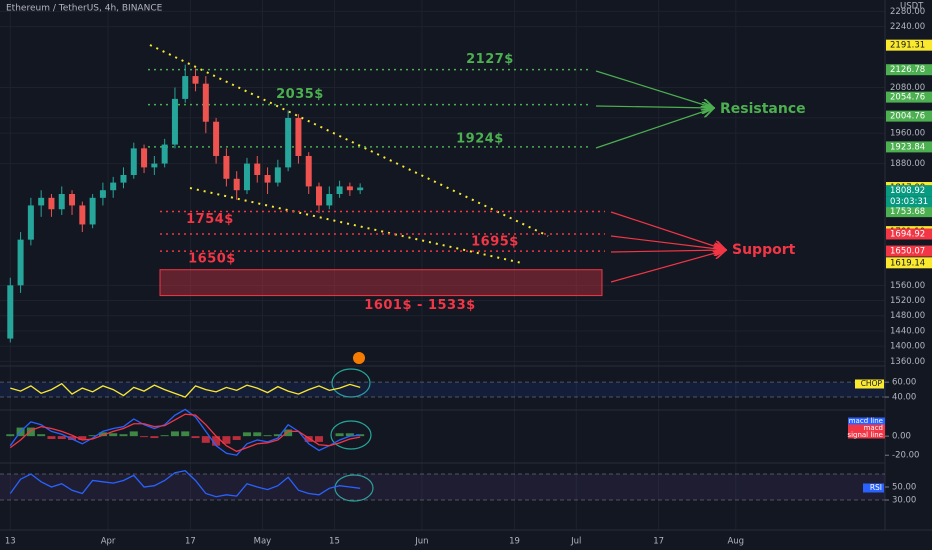 Image resolution: width=932 pixels, height=550 pixels. What do you see at coordinates (907, 134) in the screenshot?
I see `y-tick-label: 1960.00` at bounding box center [907, 134].